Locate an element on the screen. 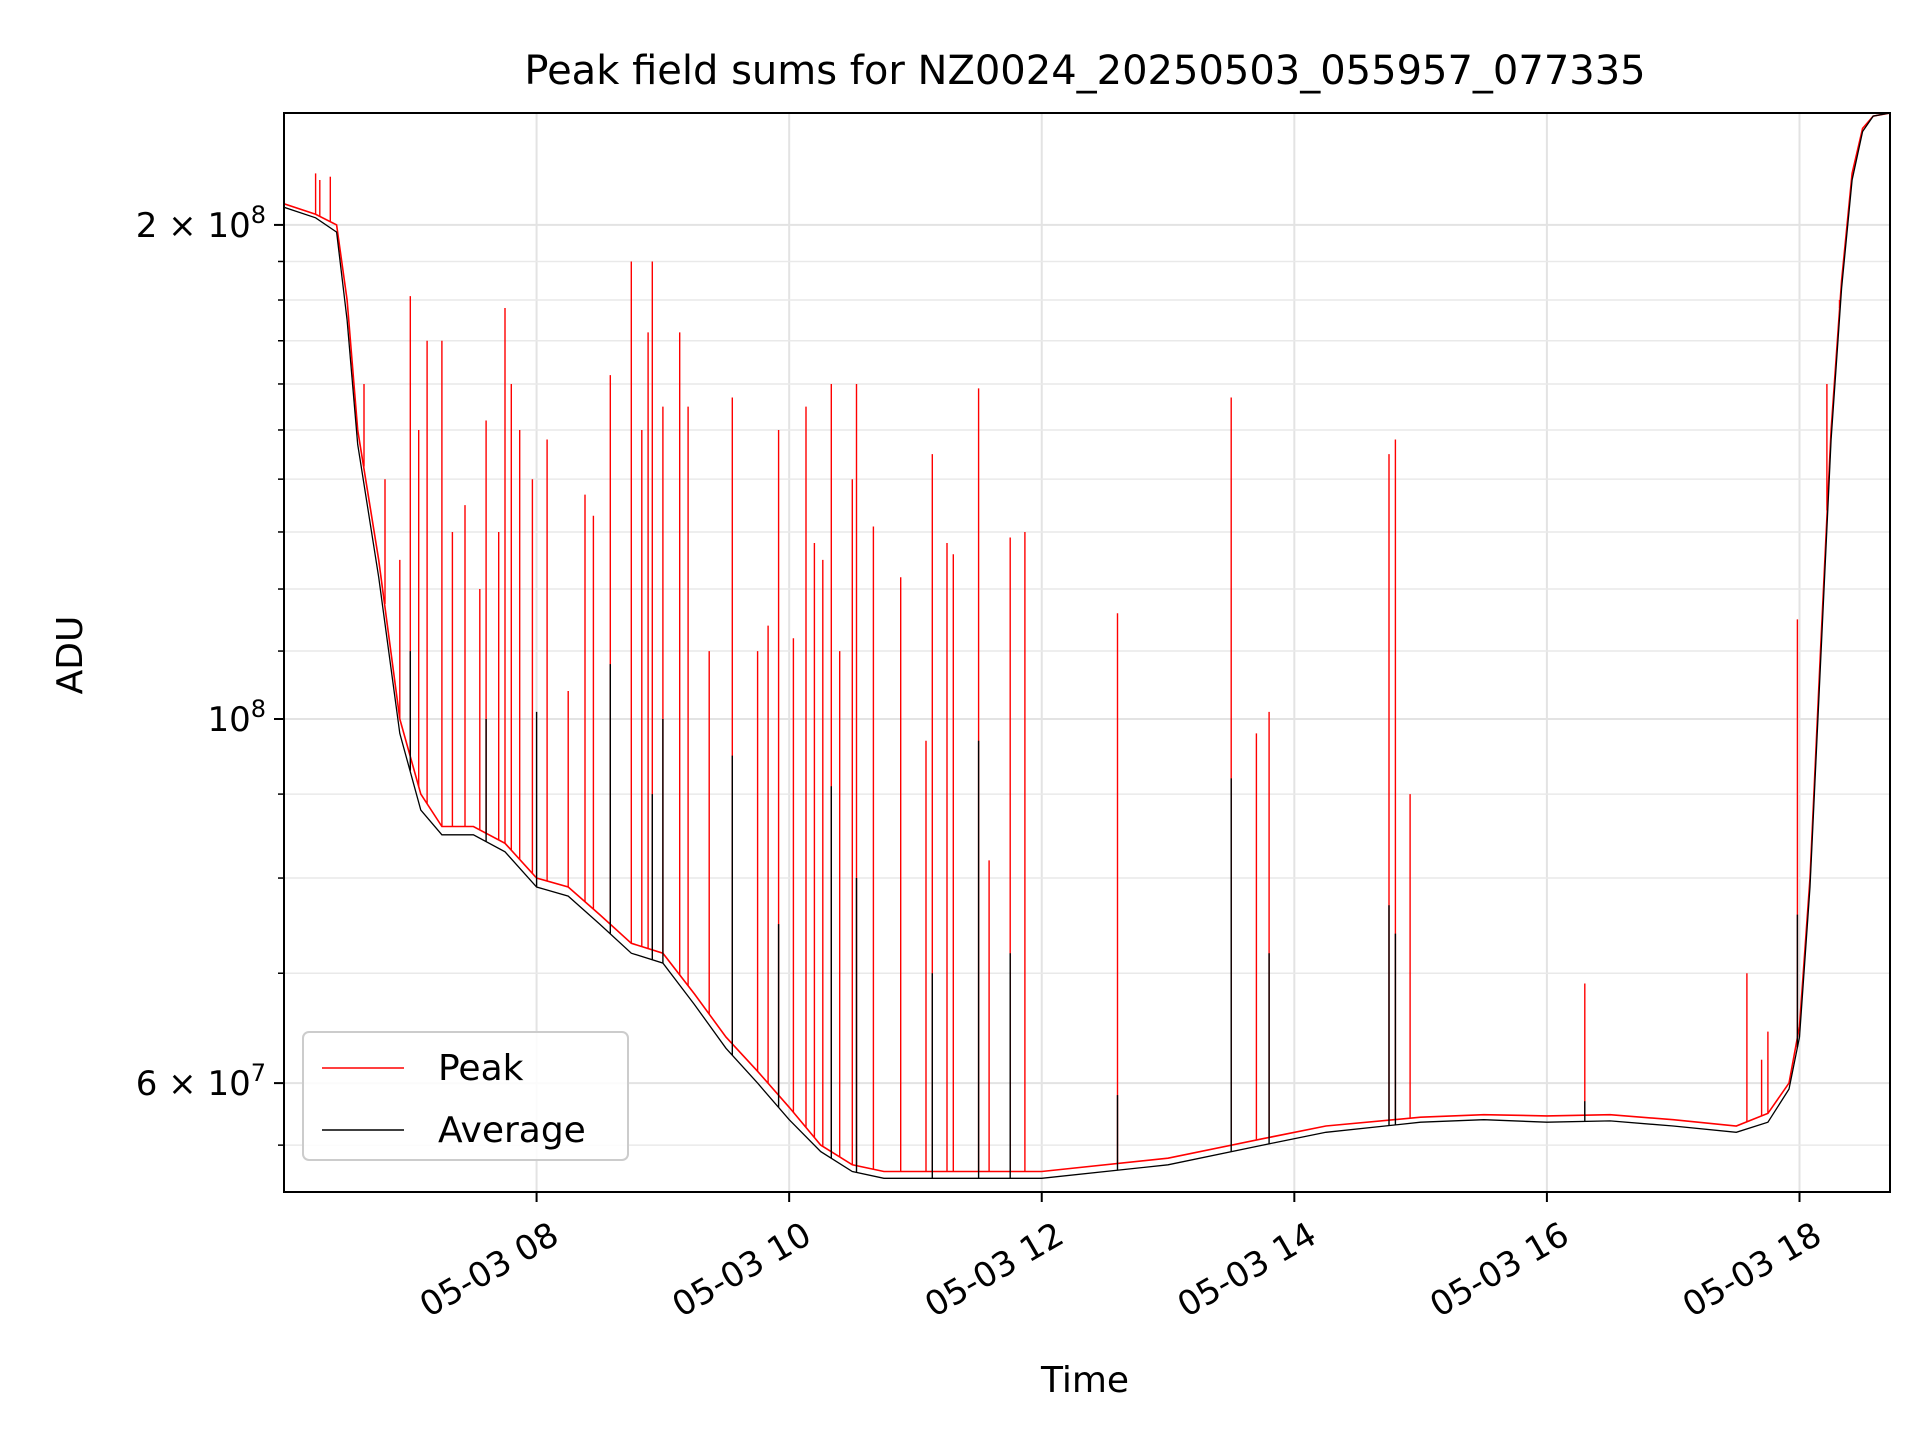 The image size is (1920, 1440). y-axis-label: ADU is located at coordinates (70, 655).